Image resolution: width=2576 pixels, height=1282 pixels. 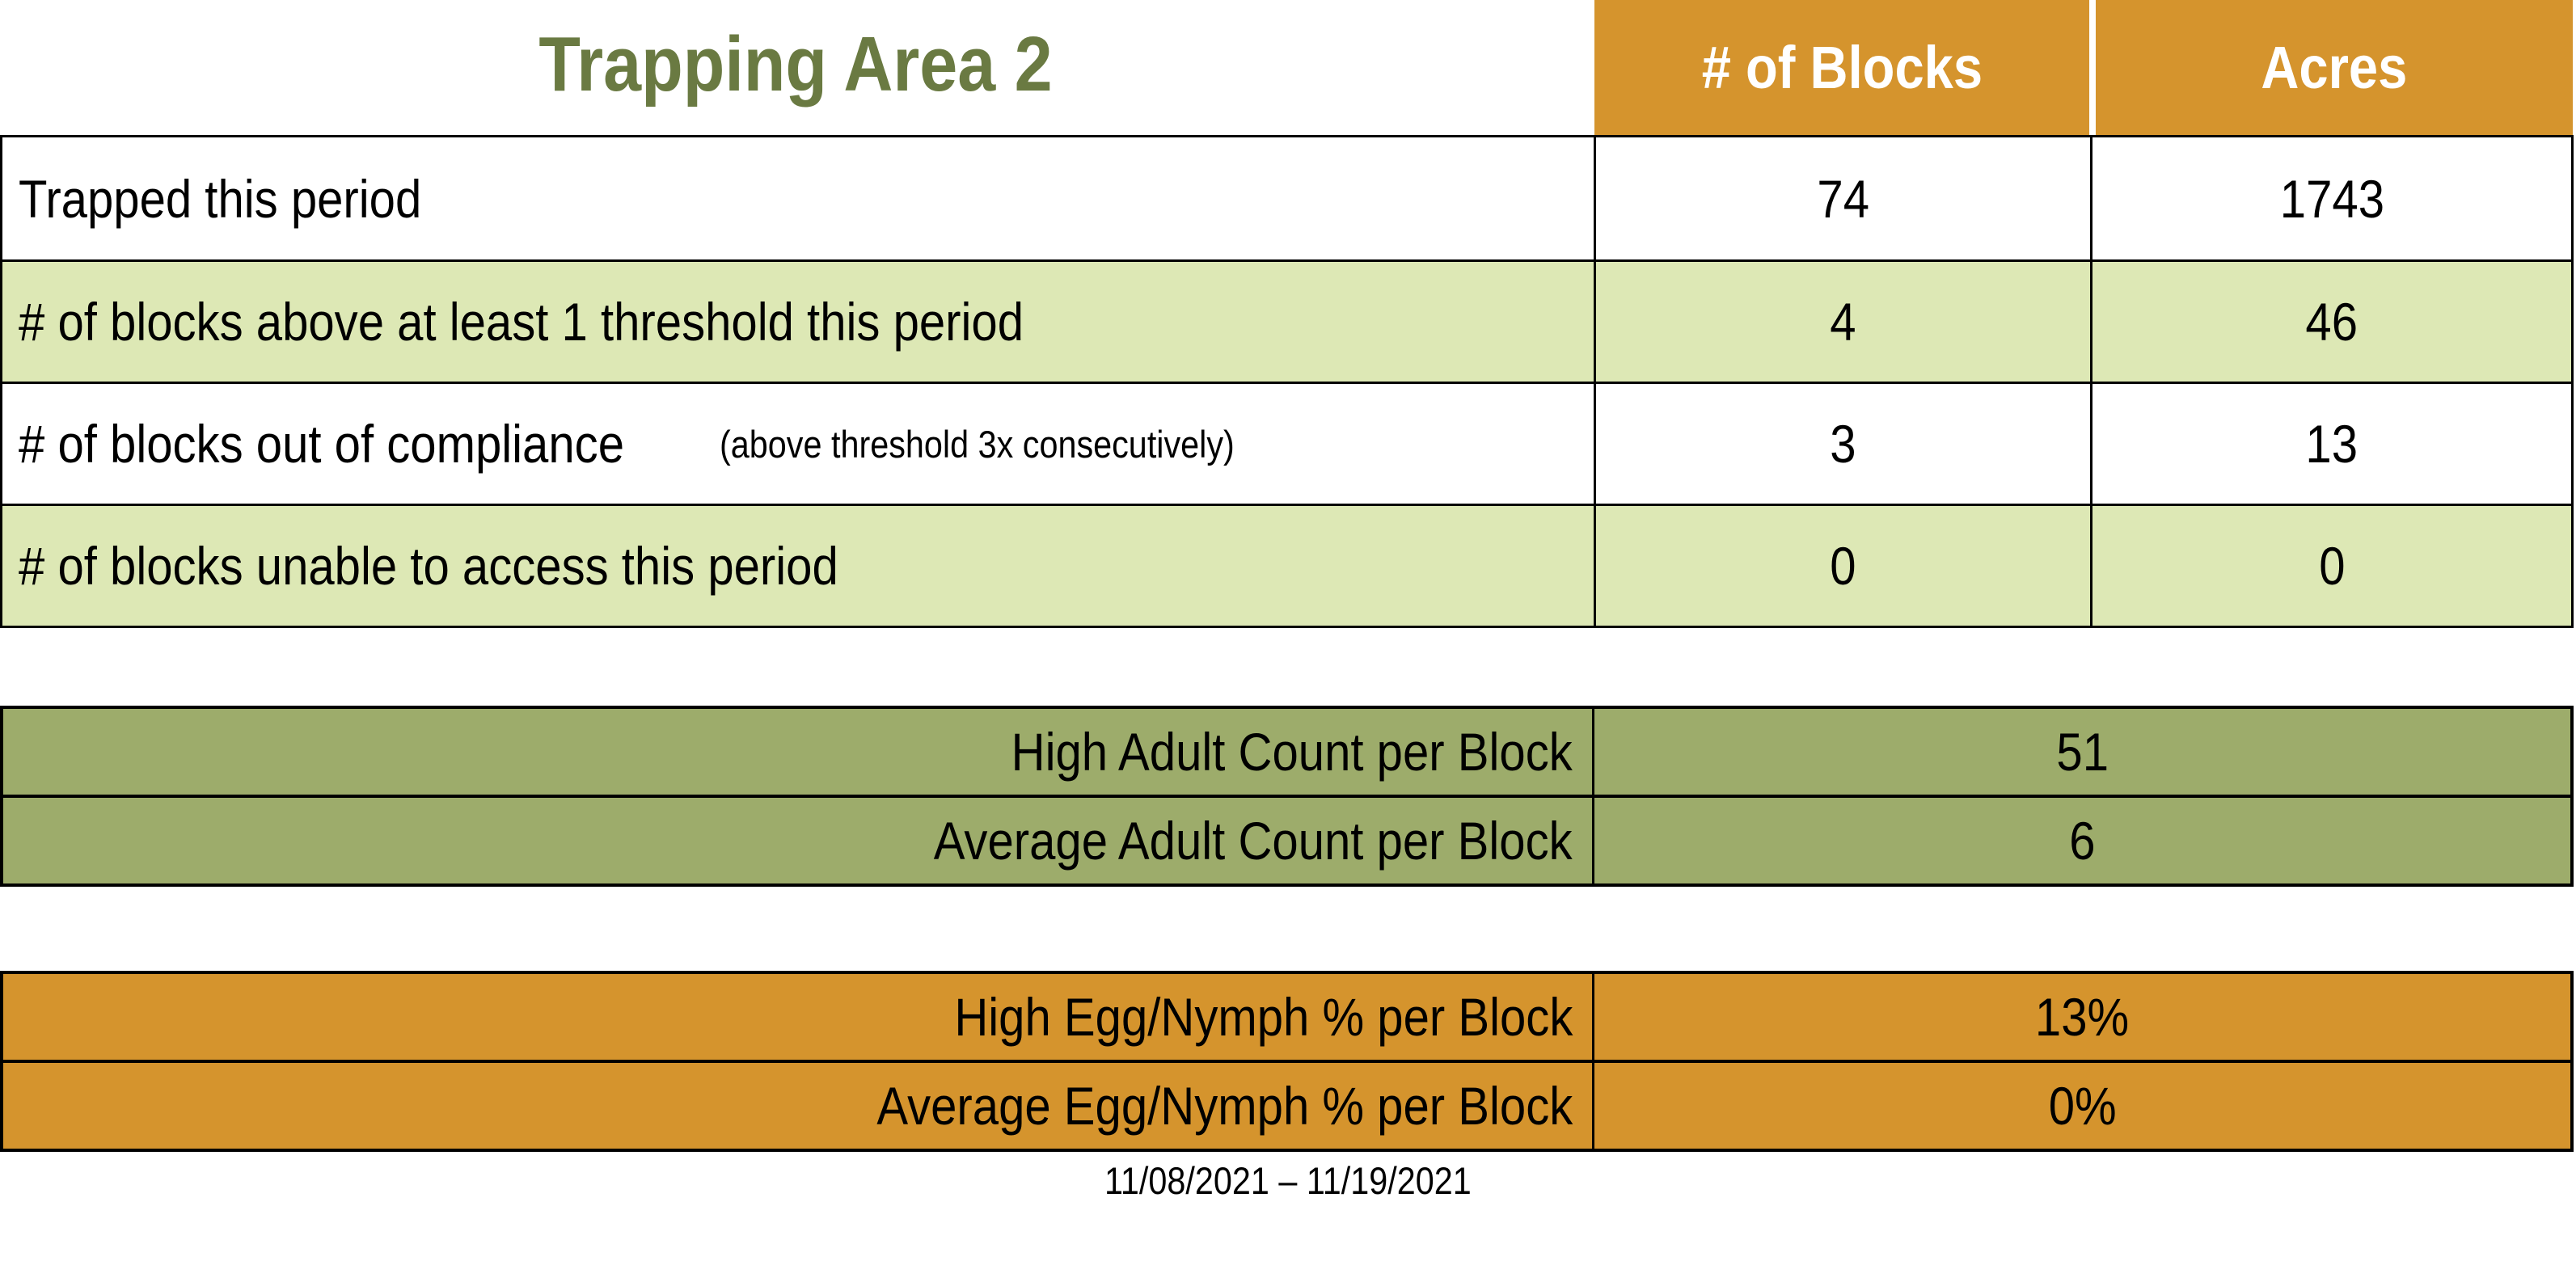 I want to click on row-value-text: 13%, so click(x=2082, y=1017).